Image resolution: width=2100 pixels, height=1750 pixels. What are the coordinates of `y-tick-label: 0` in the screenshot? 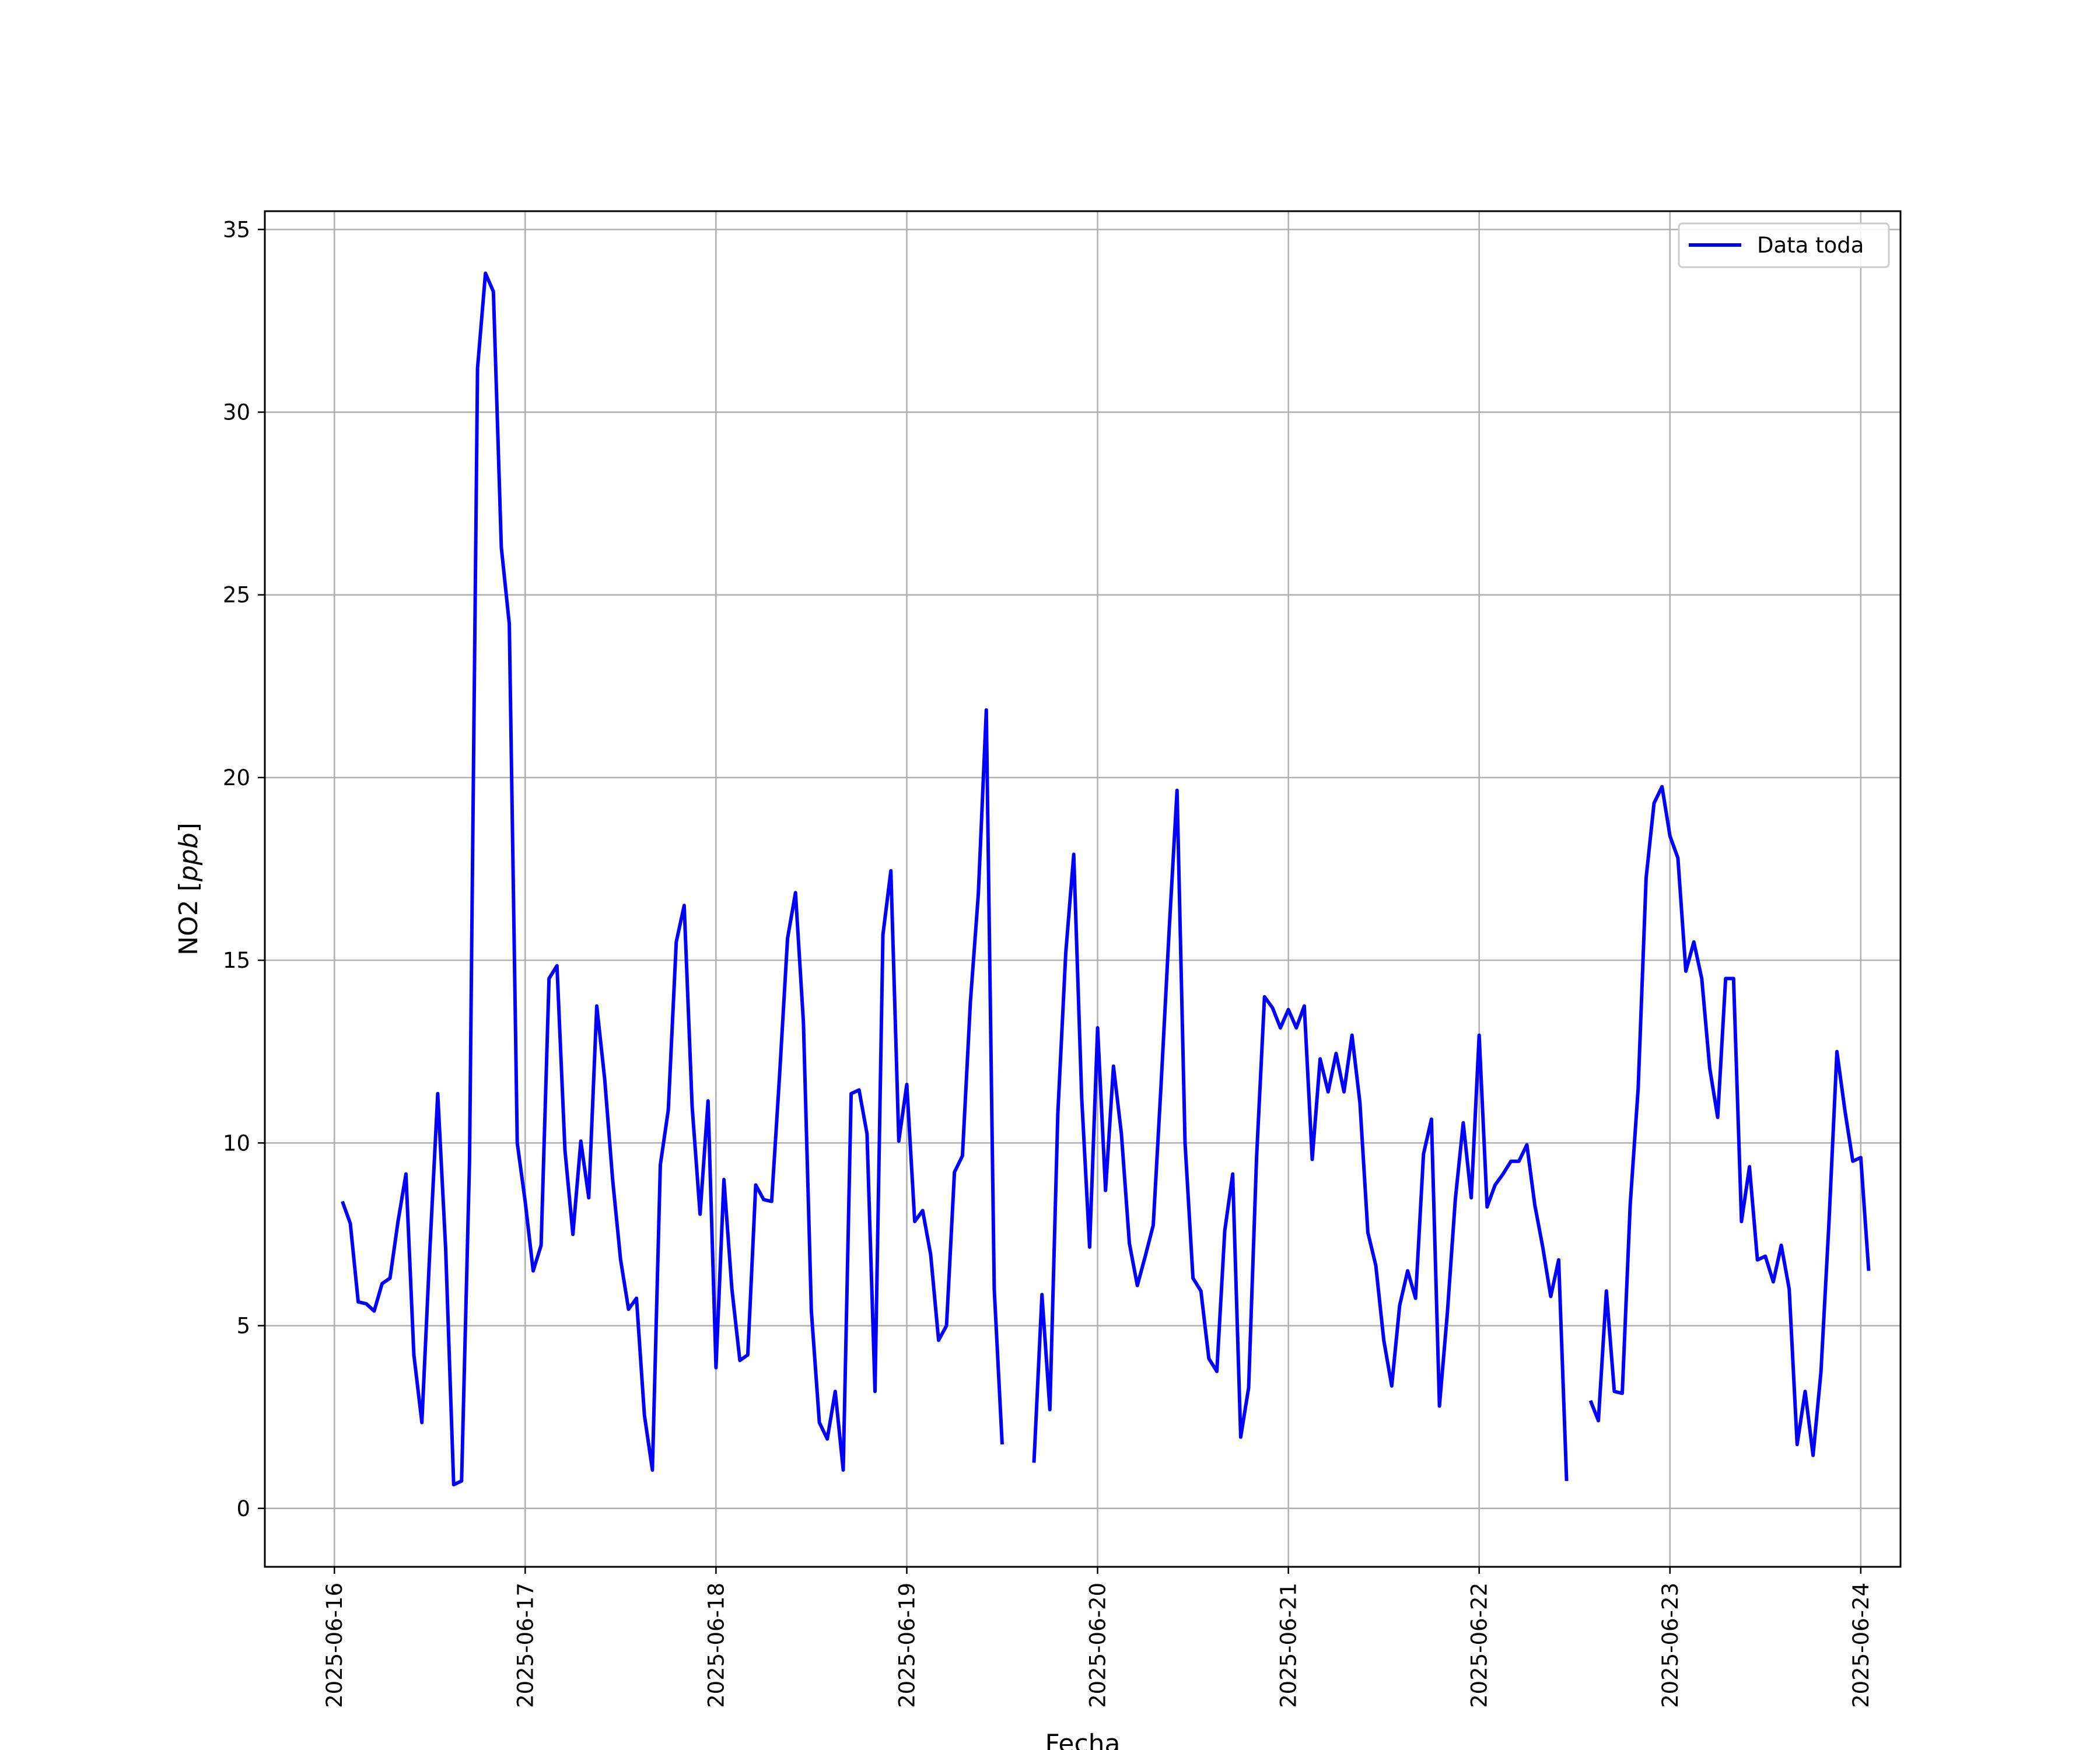 It's located at (243, 1508).